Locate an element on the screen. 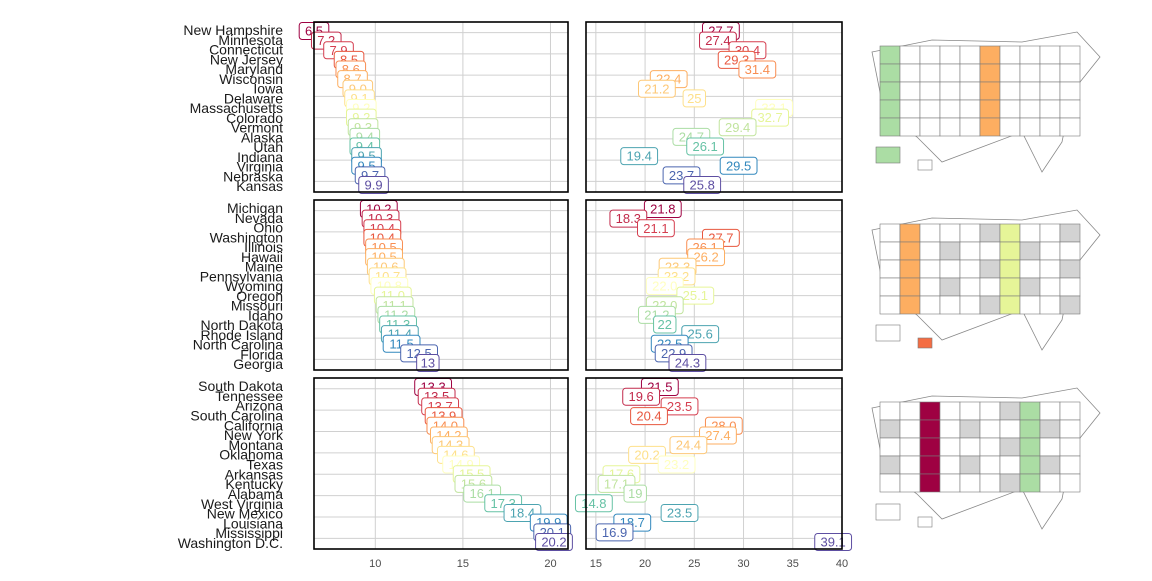 This screenshot has width=1152, height=581. data-label: 27.4 is located at coordinates (717, 40).